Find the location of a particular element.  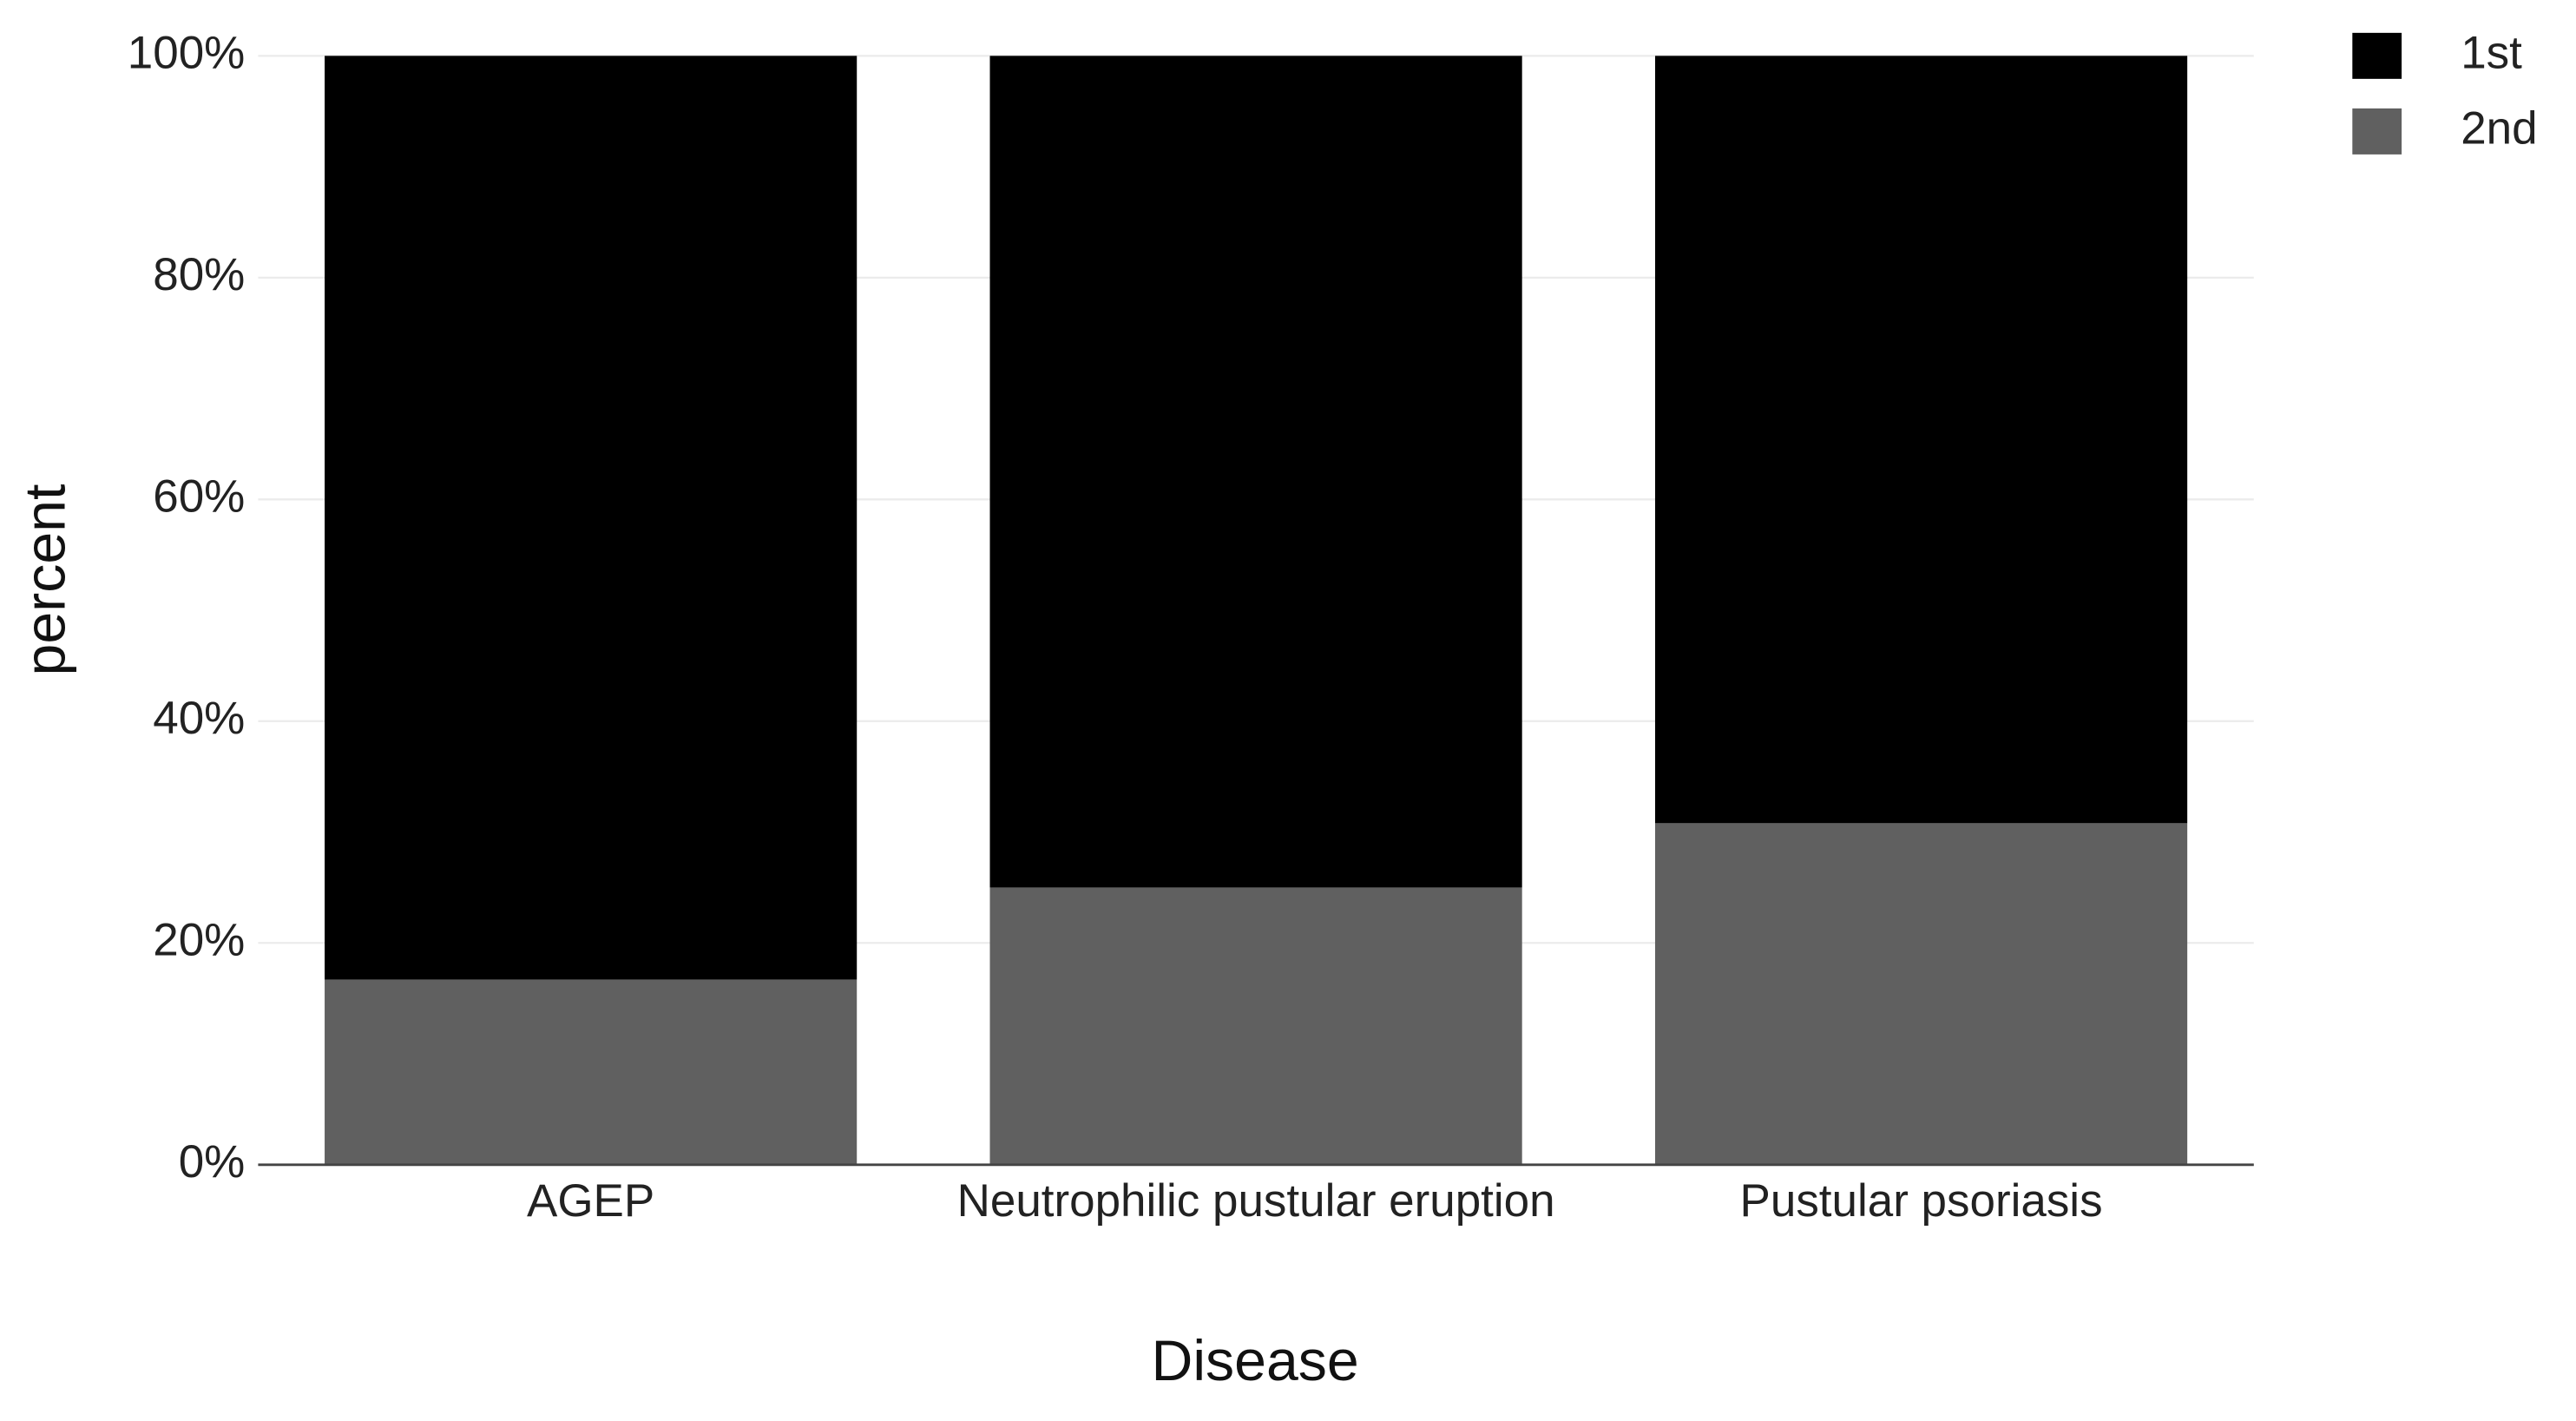

x-axis-title: Disease is located at coordinates (1255, 1361).